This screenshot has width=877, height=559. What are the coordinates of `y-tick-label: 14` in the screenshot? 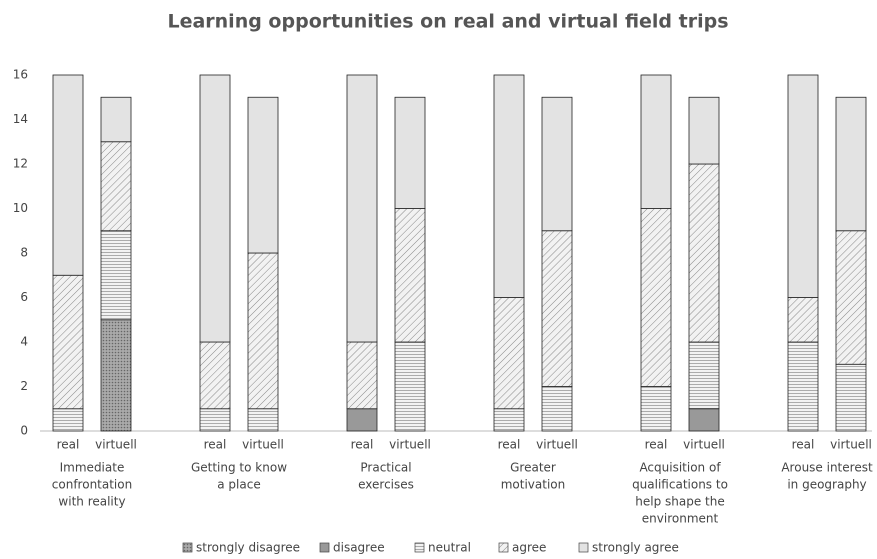 It's located at (20, 119).